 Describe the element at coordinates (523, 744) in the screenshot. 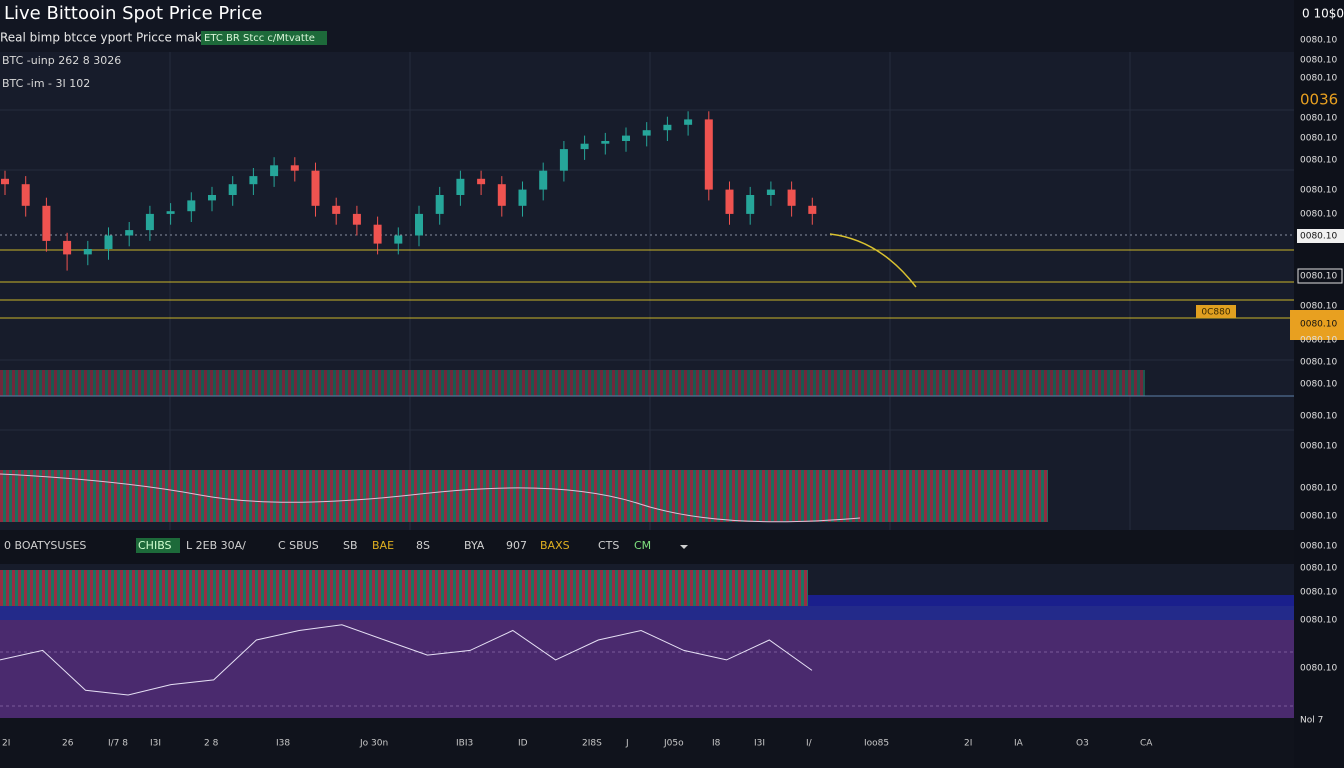

I see `time-axis-label: ID` at that location.